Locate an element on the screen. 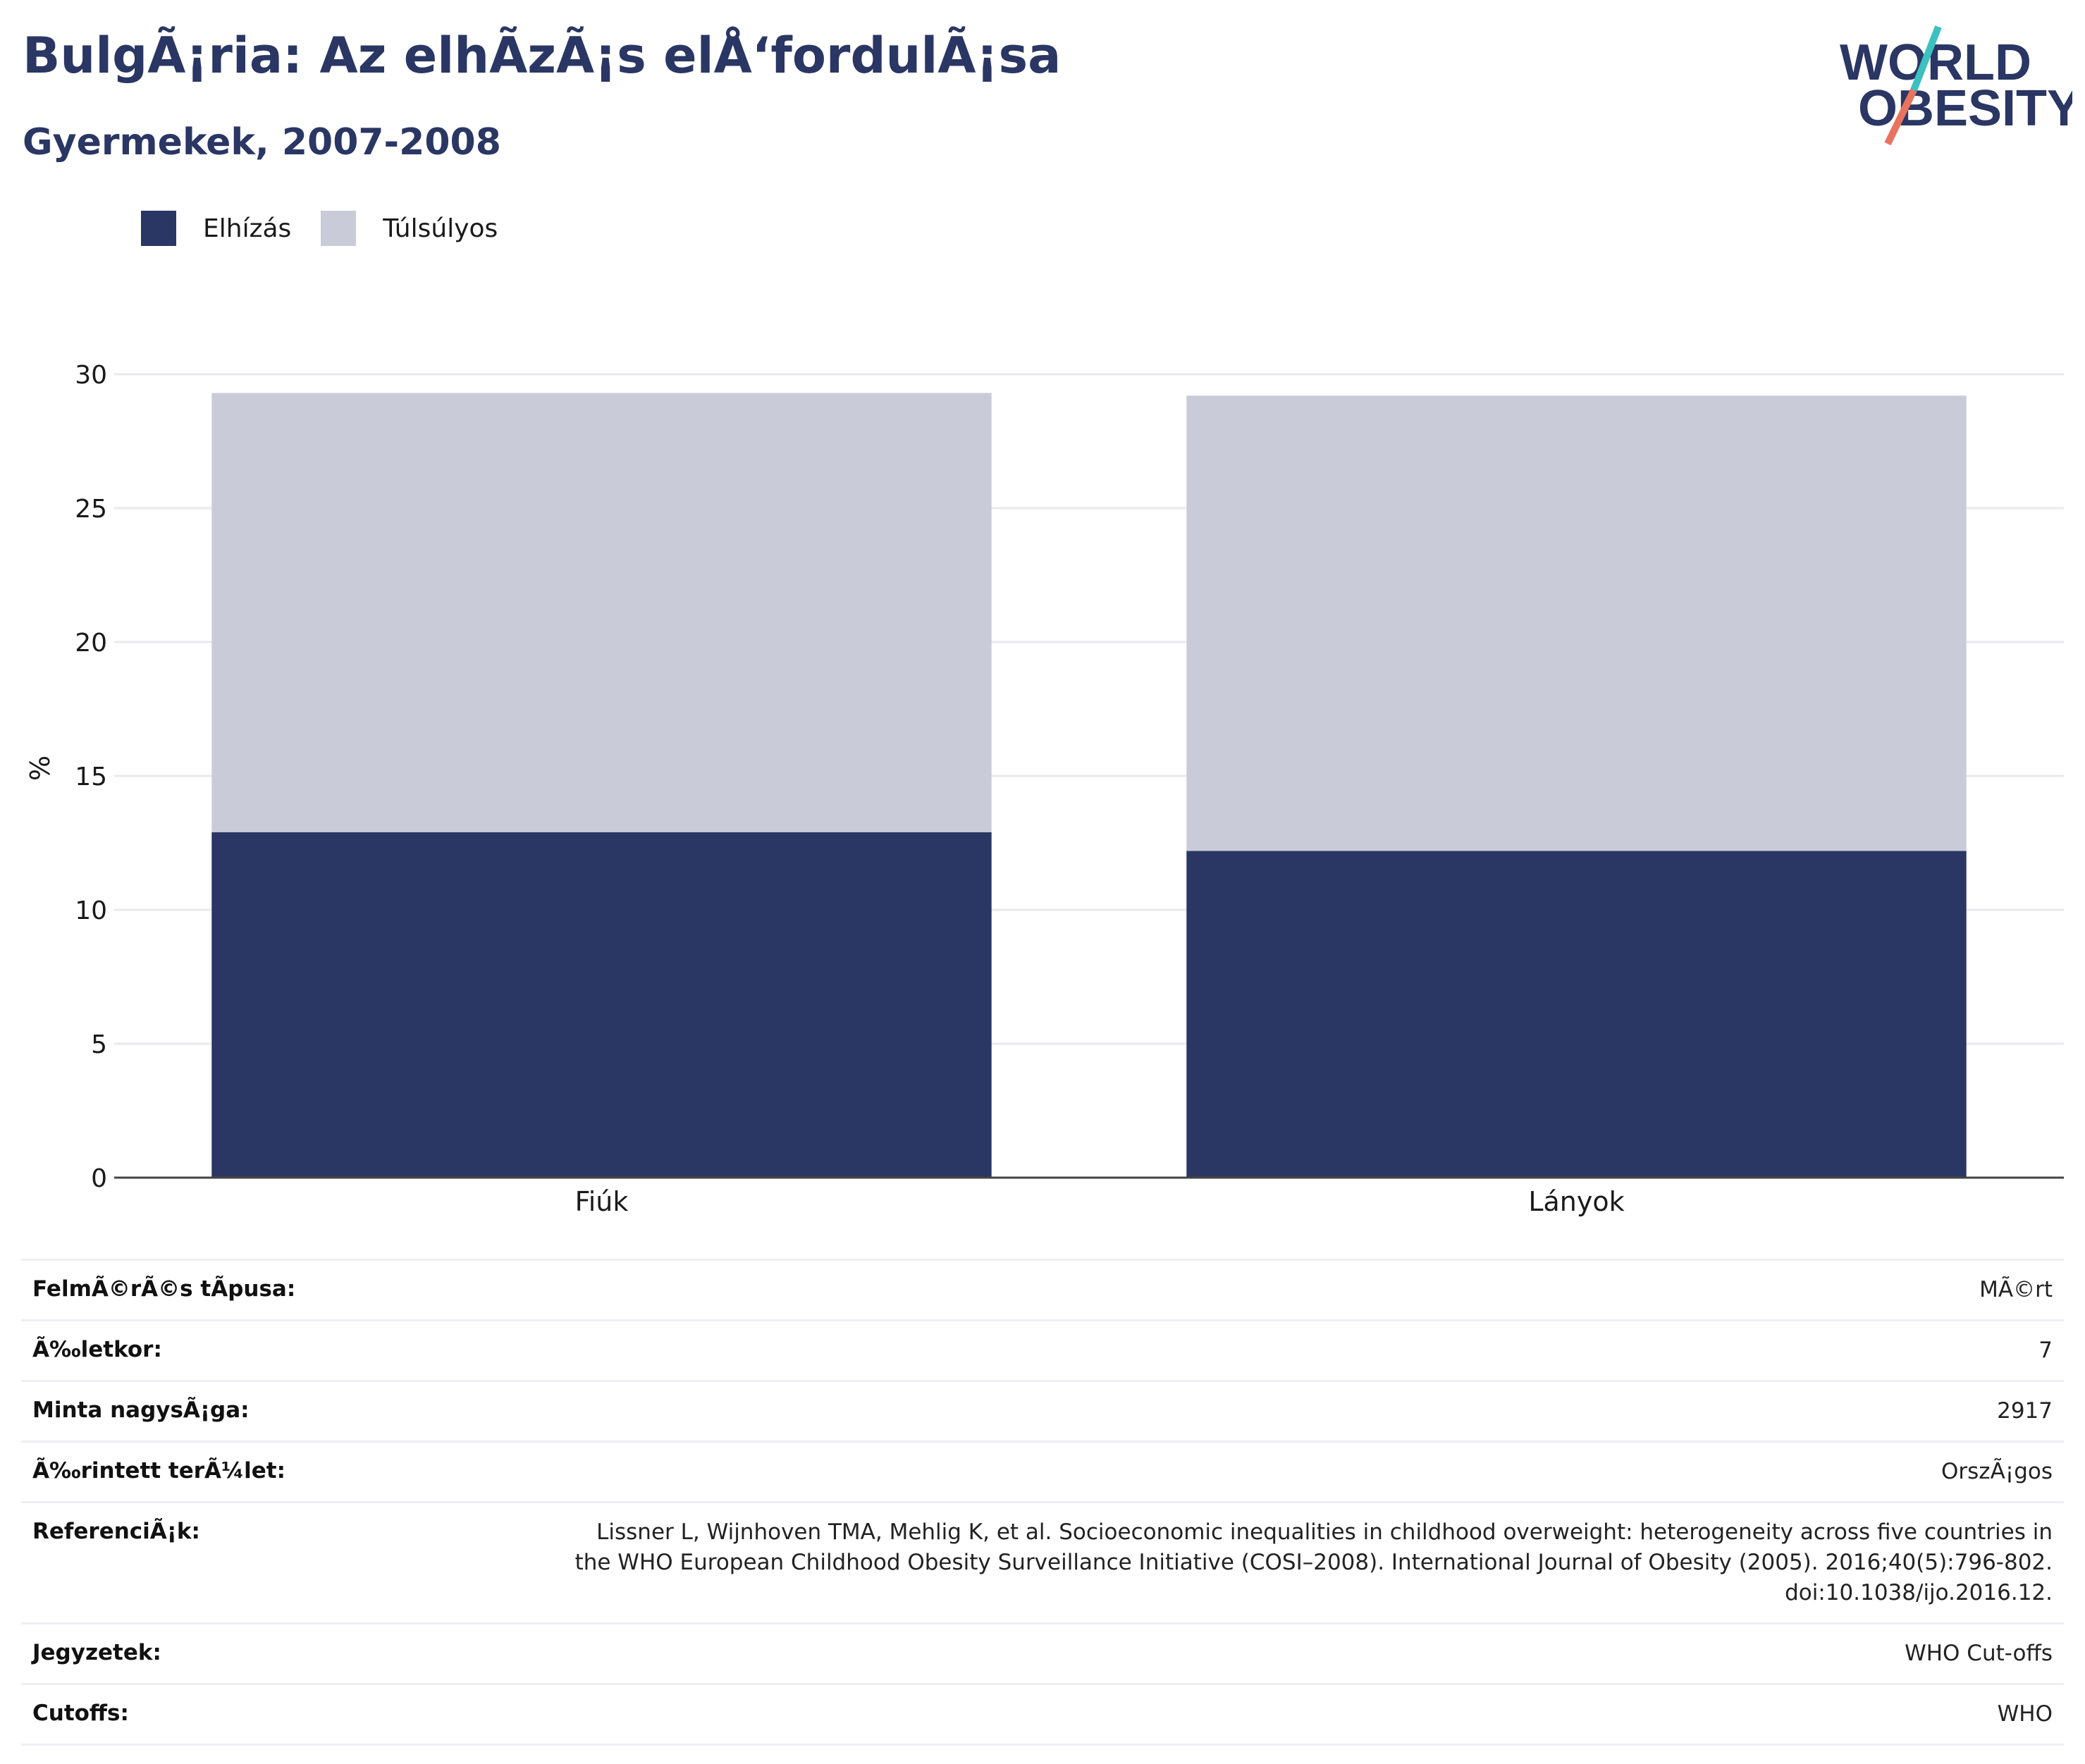 Image resolution: width=2085 pixels, height=1764 pixels. y-tick-label: 25 is located at coordinates (91, 509).